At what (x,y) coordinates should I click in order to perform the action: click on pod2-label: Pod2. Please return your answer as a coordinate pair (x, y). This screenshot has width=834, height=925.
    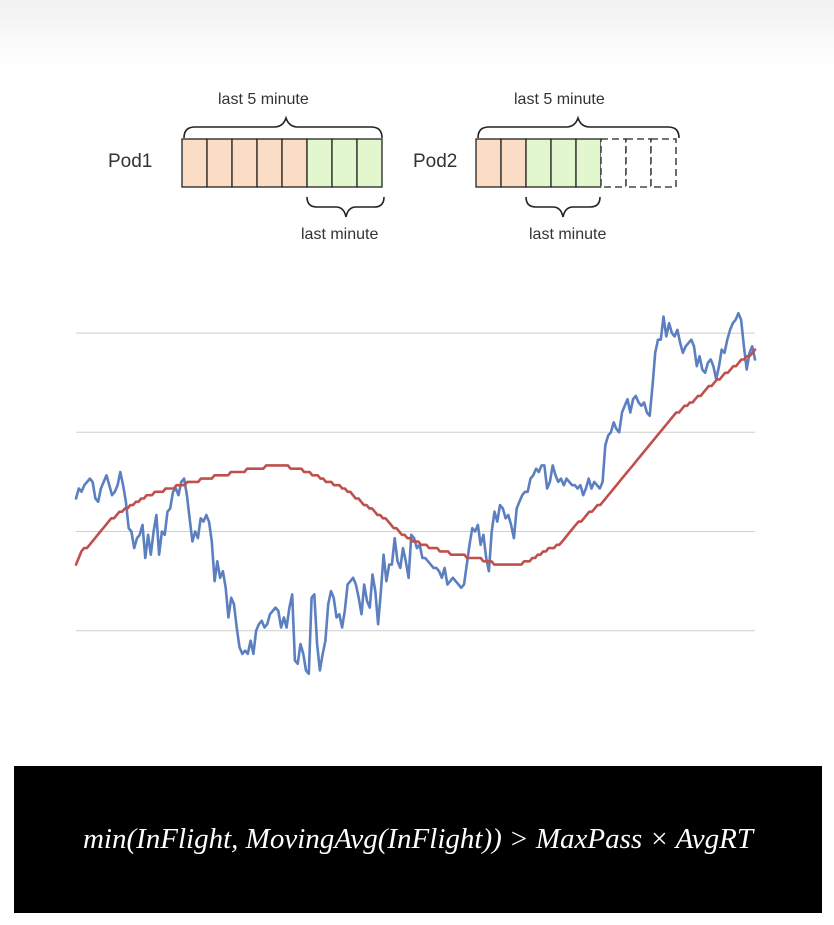
    Looking at the image, I should click on (435, 161).